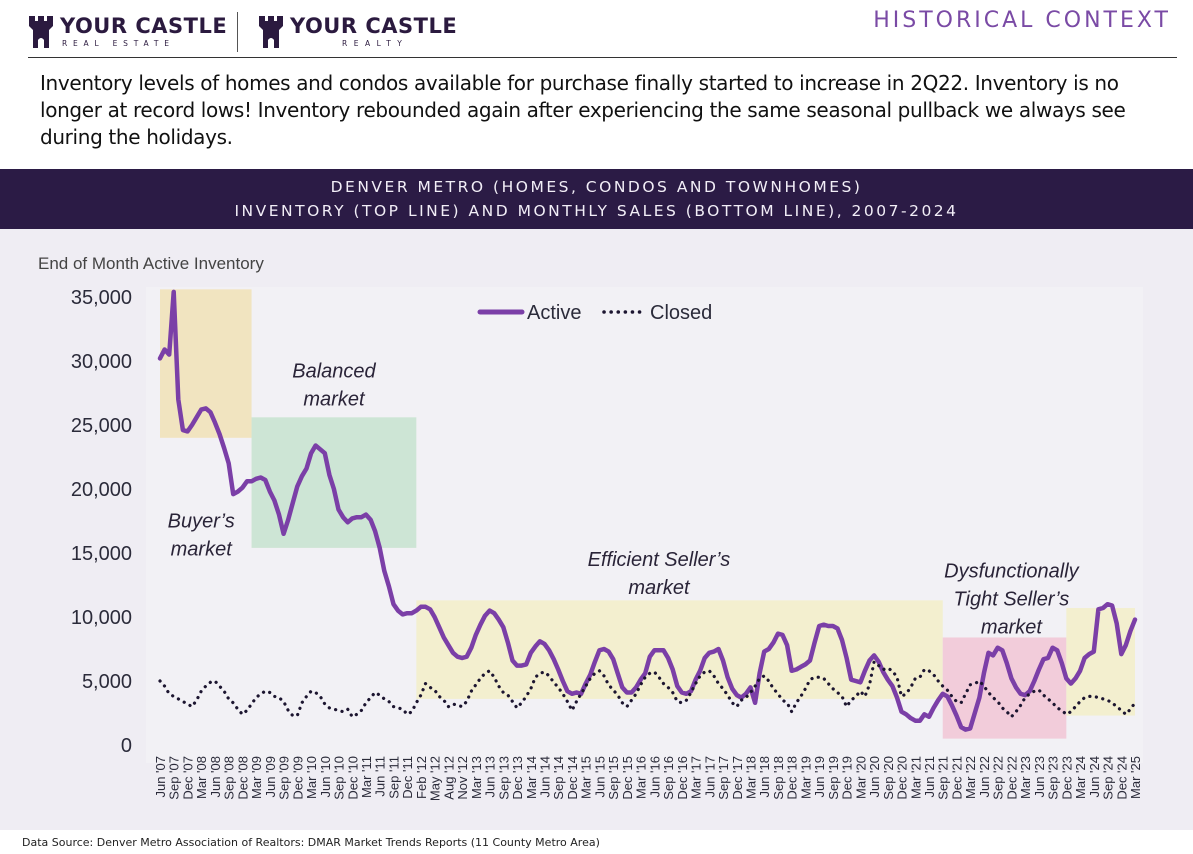 The image size is (1193, 854). What do you see at coordinates (517, 778) in the screenshot?
I see `x-tick-label: Dec '13` at bounding box center [517, 778].